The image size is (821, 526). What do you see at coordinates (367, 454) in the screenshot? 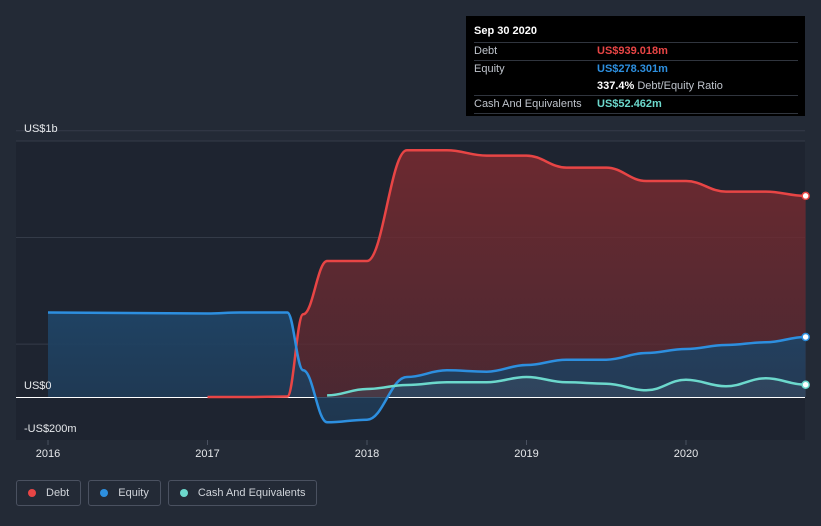
I see `x-tick-label: 2018` at bounding box center [367, 454].